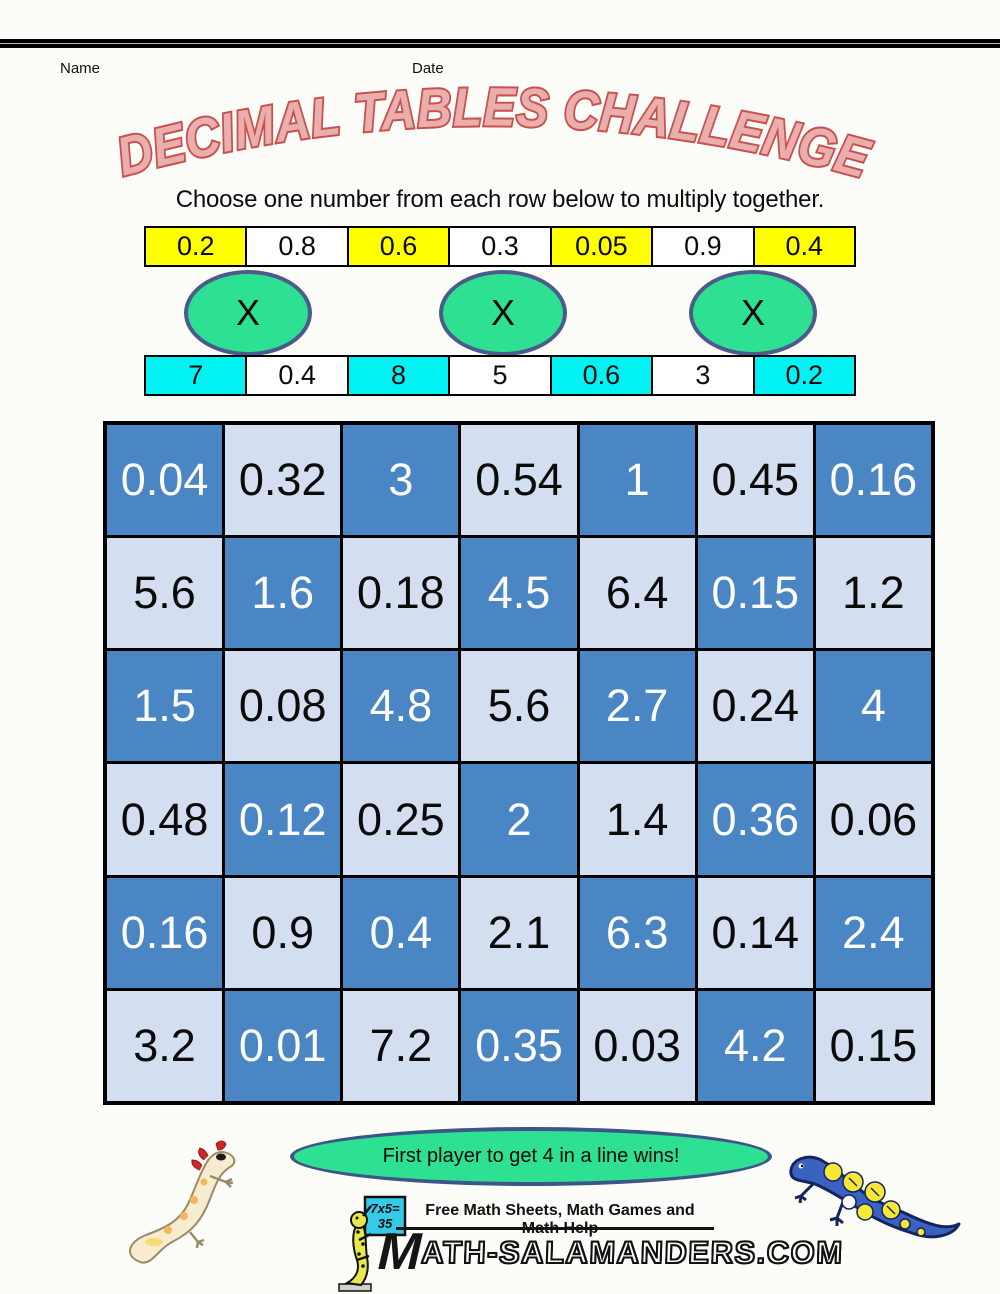 The width and height of the screenshot is (1000, 1294). What do you see at coordinates (703, 375) in the screenshot?
I see `factor-cell: 3` at bounding box center [703, 375].